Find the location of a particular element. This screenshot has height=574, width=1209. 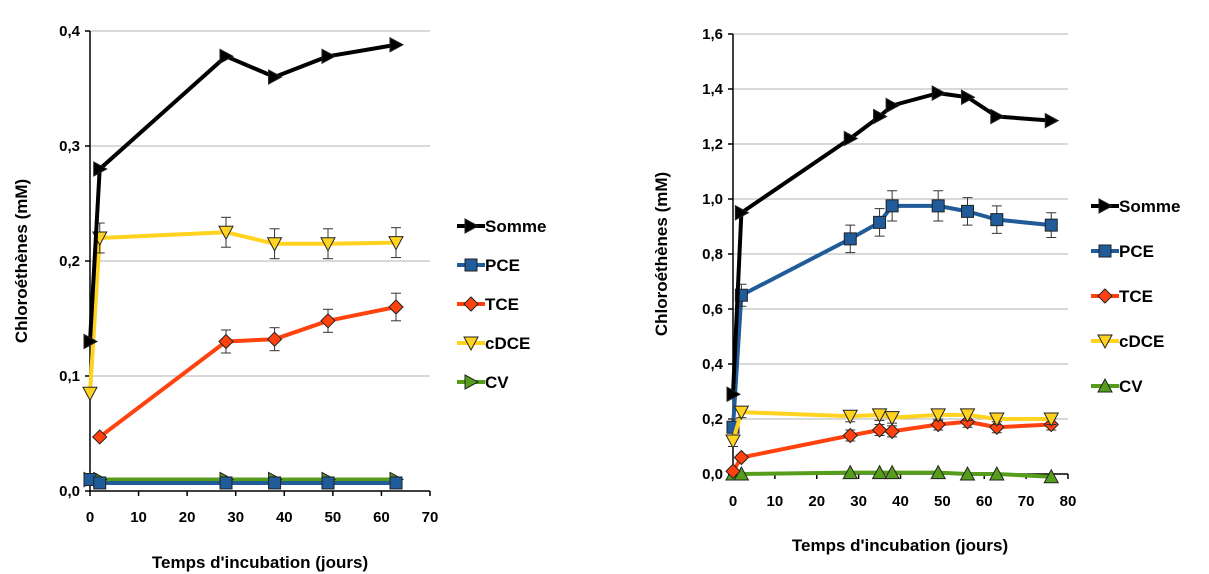

series-somme is located at coordinates (244, 193).